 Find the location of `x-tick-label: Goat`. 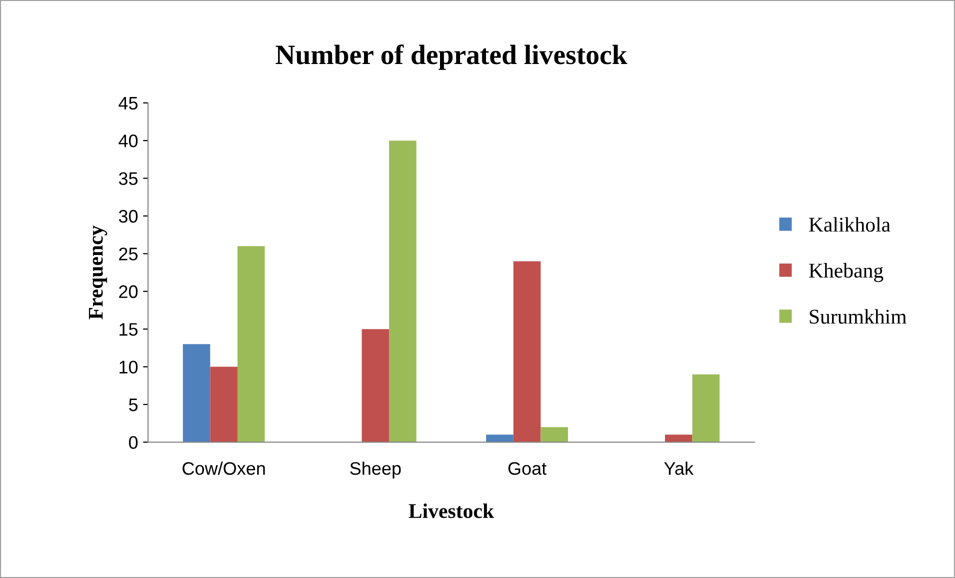

x-tick-label: Goat is located at coordinates (527, 468).